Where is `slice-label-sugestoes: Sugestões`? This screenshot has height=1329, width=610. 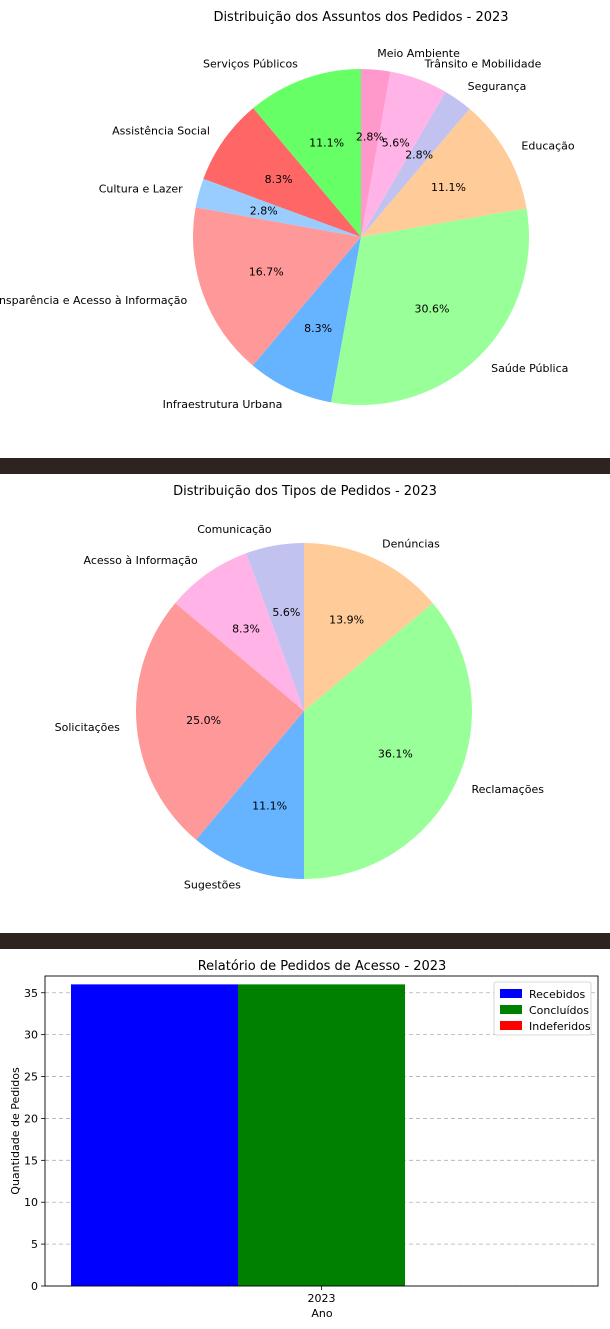 slice-label-sugestoes: Sugestões is located at coordinates (212, 885).